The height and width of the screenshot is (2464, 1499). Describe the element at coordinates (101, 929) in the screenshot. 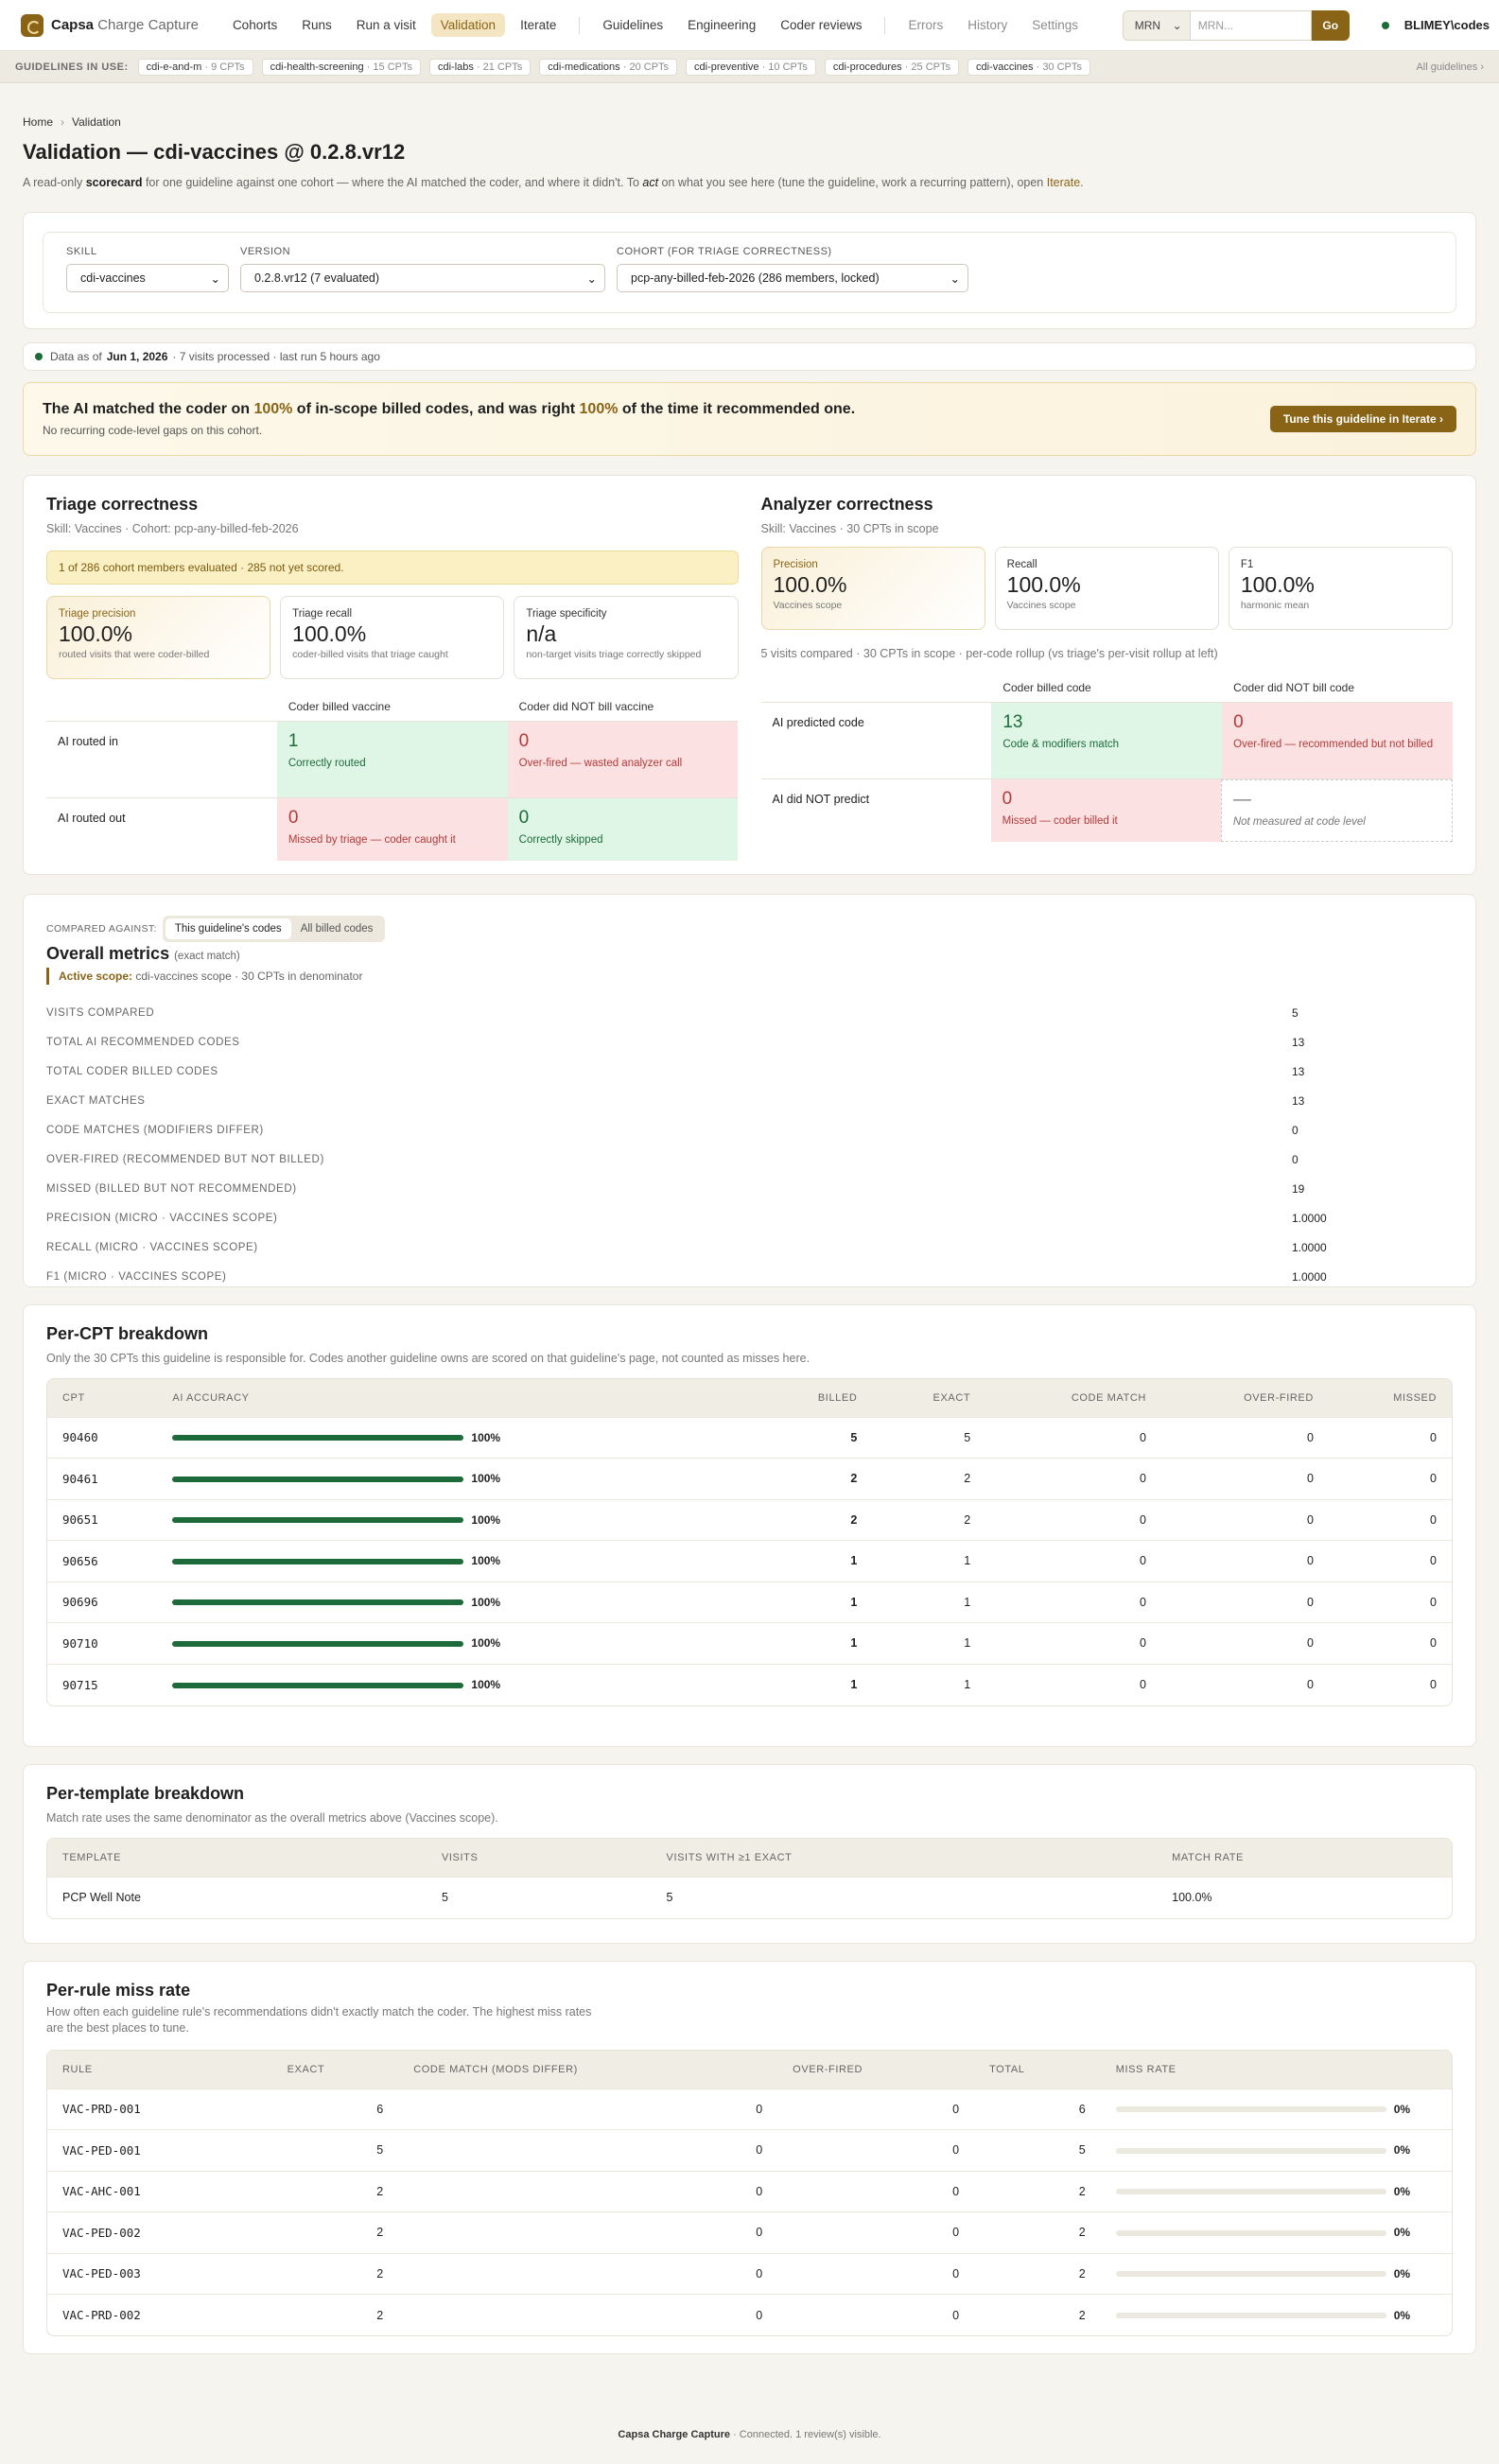

I see `compared-label: COMPARED AGAINST:` at that location.